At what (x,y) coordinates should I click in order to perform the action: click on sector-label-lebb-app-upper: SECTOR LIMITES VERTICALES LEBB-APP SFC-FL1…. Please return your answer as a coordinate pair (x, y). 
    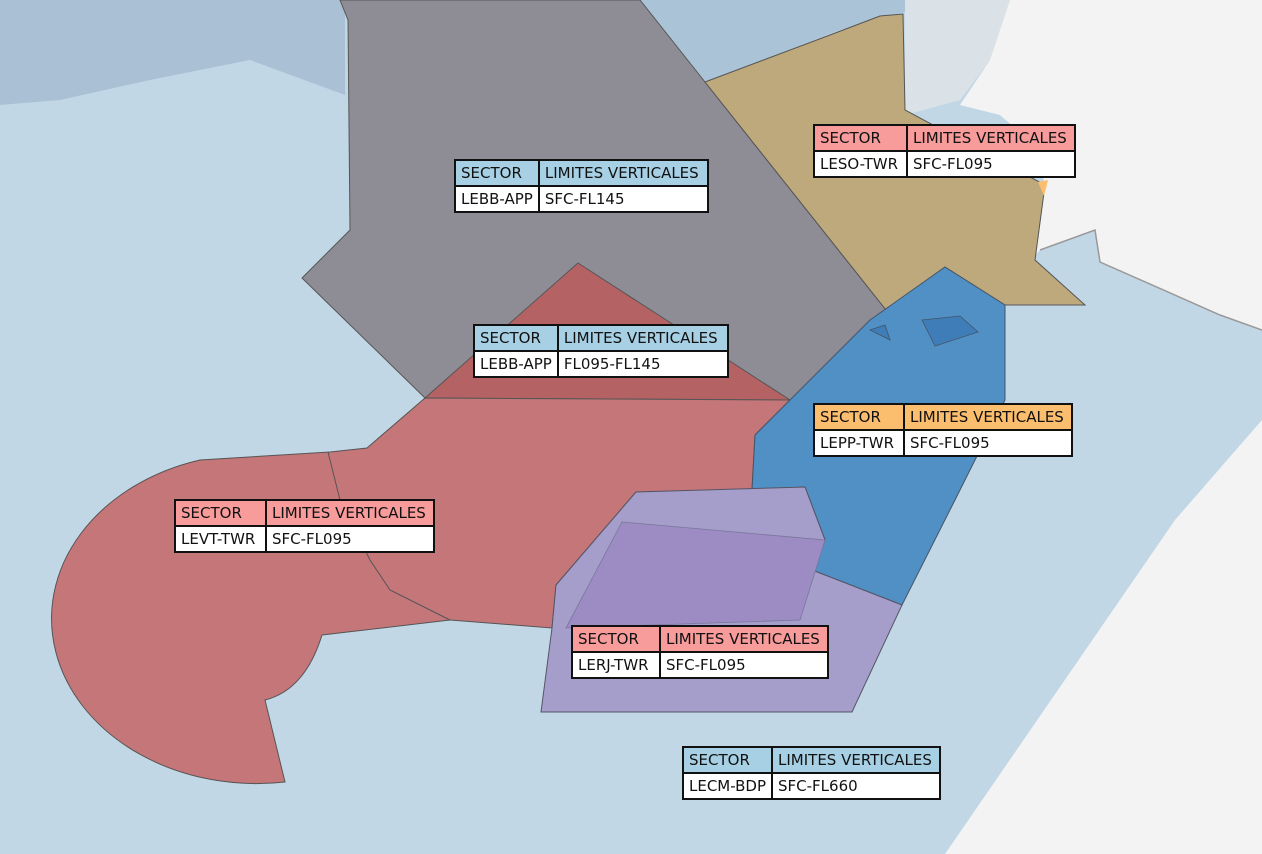
    Looking at the image, I should click on (581, 186).